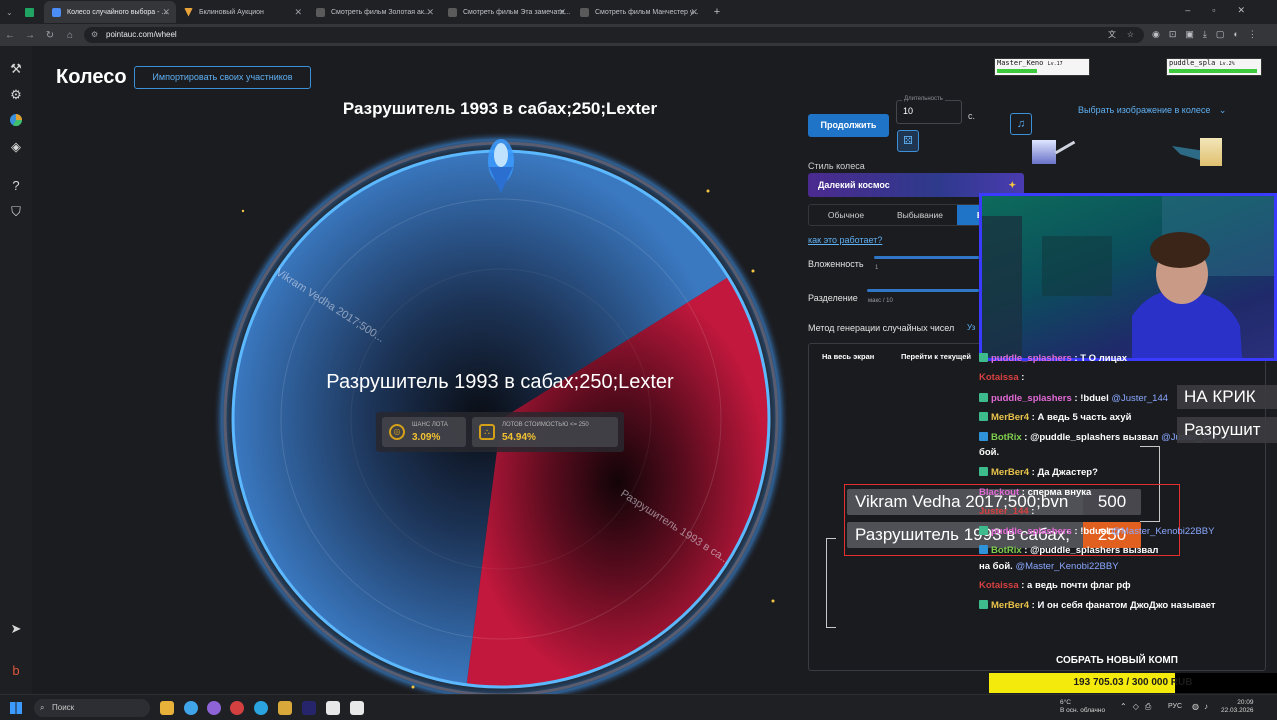  I want to click on tab-normal: Обычное, so click(846, 215).